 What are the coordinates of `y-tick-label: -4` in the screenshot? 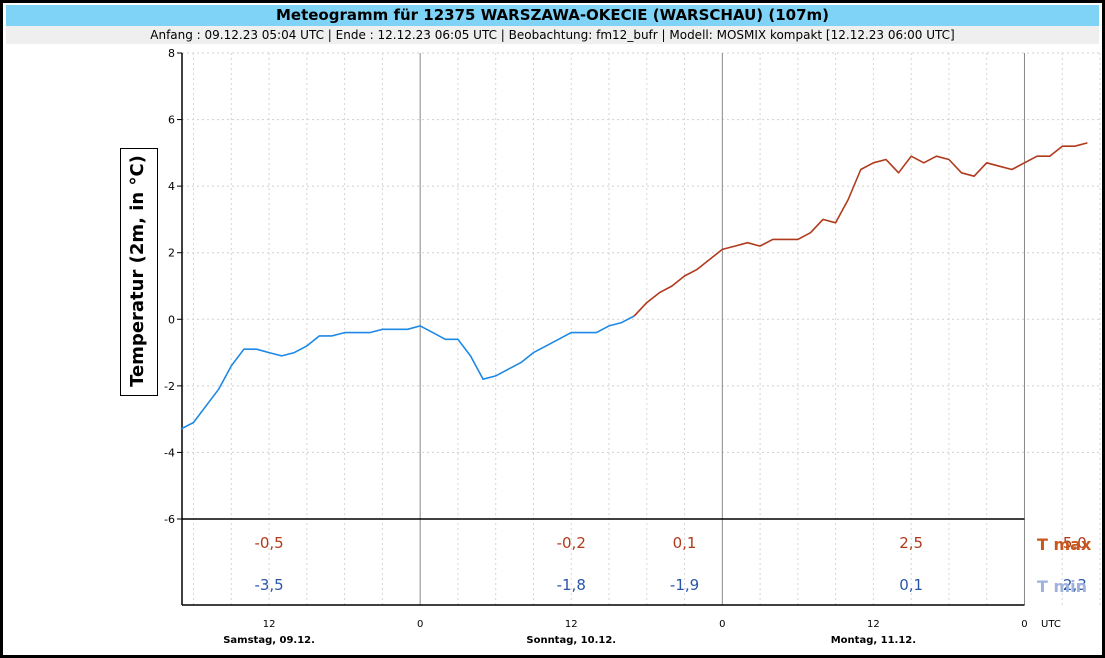 It's located at (169, 452).